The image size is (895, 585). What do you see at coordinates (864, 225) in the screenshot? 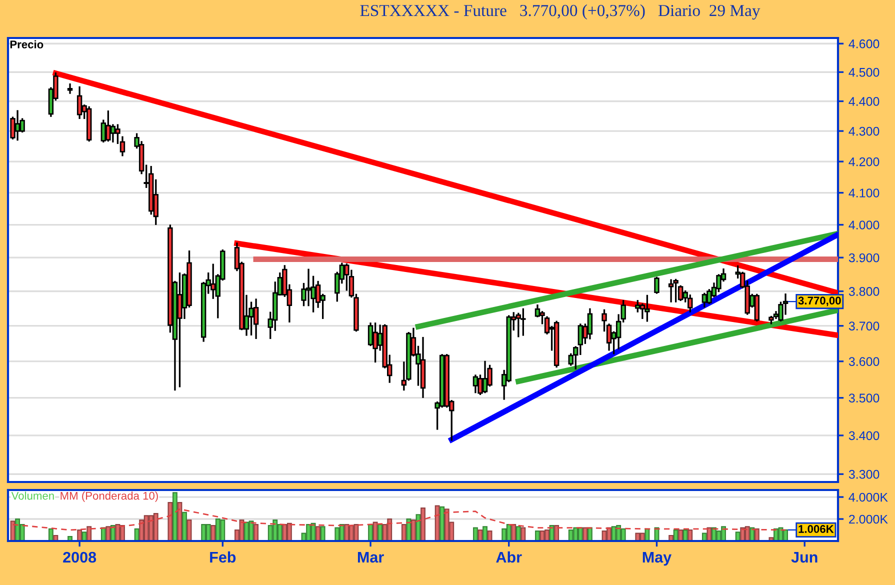
I see `y-tick-label: 4.000` at bounding box center [864, 225].